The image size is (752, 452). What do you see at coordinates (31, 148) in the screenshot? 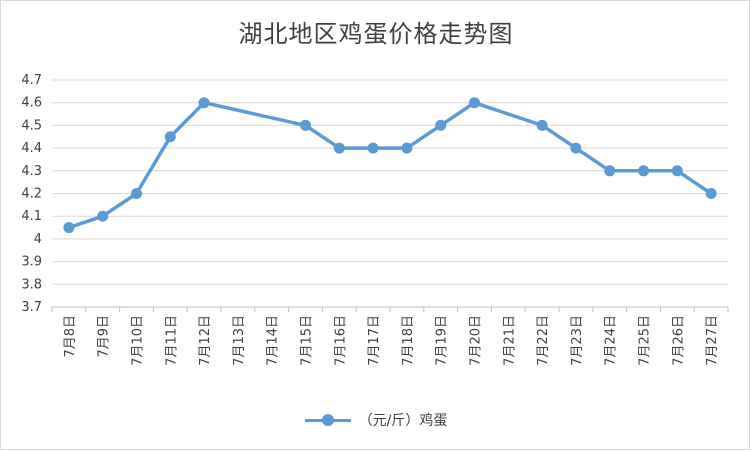
I see `y-tick-label: 4.4` at bounding box center [31, 148].